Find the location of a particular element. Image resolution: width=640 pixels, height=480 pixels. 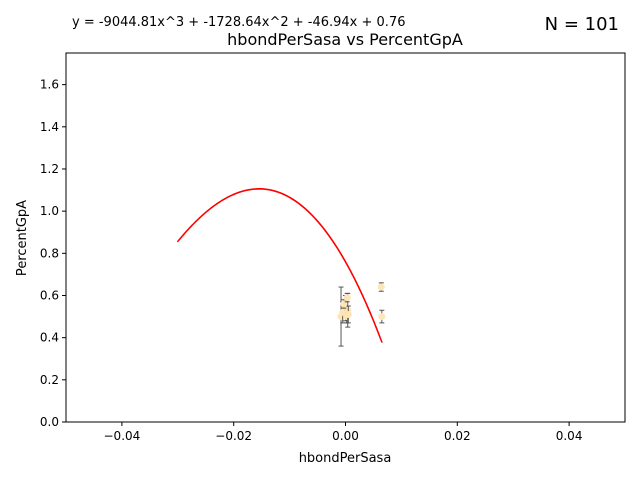

x-tick-label: −0.04 is located at coordinates (122, 436).